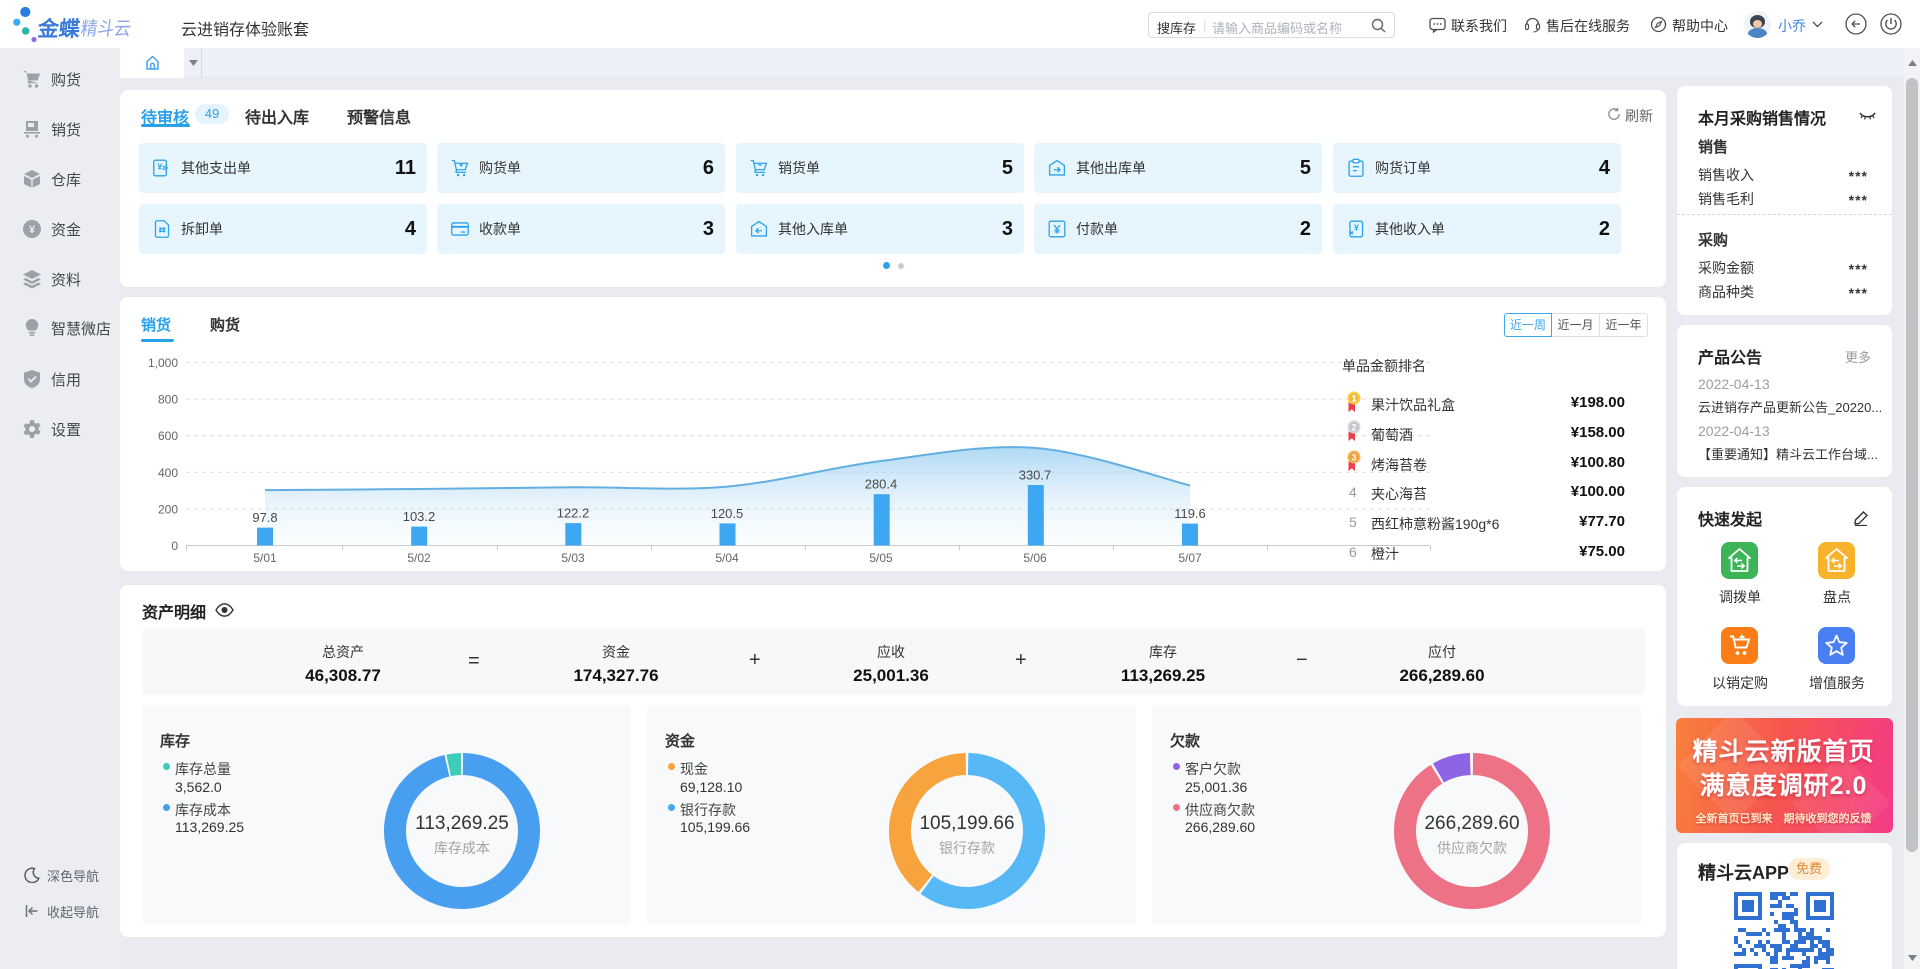 The height and width of the screenshot is (969, 1920). I want to click on svg-text: 97.8, so click(264, 517).